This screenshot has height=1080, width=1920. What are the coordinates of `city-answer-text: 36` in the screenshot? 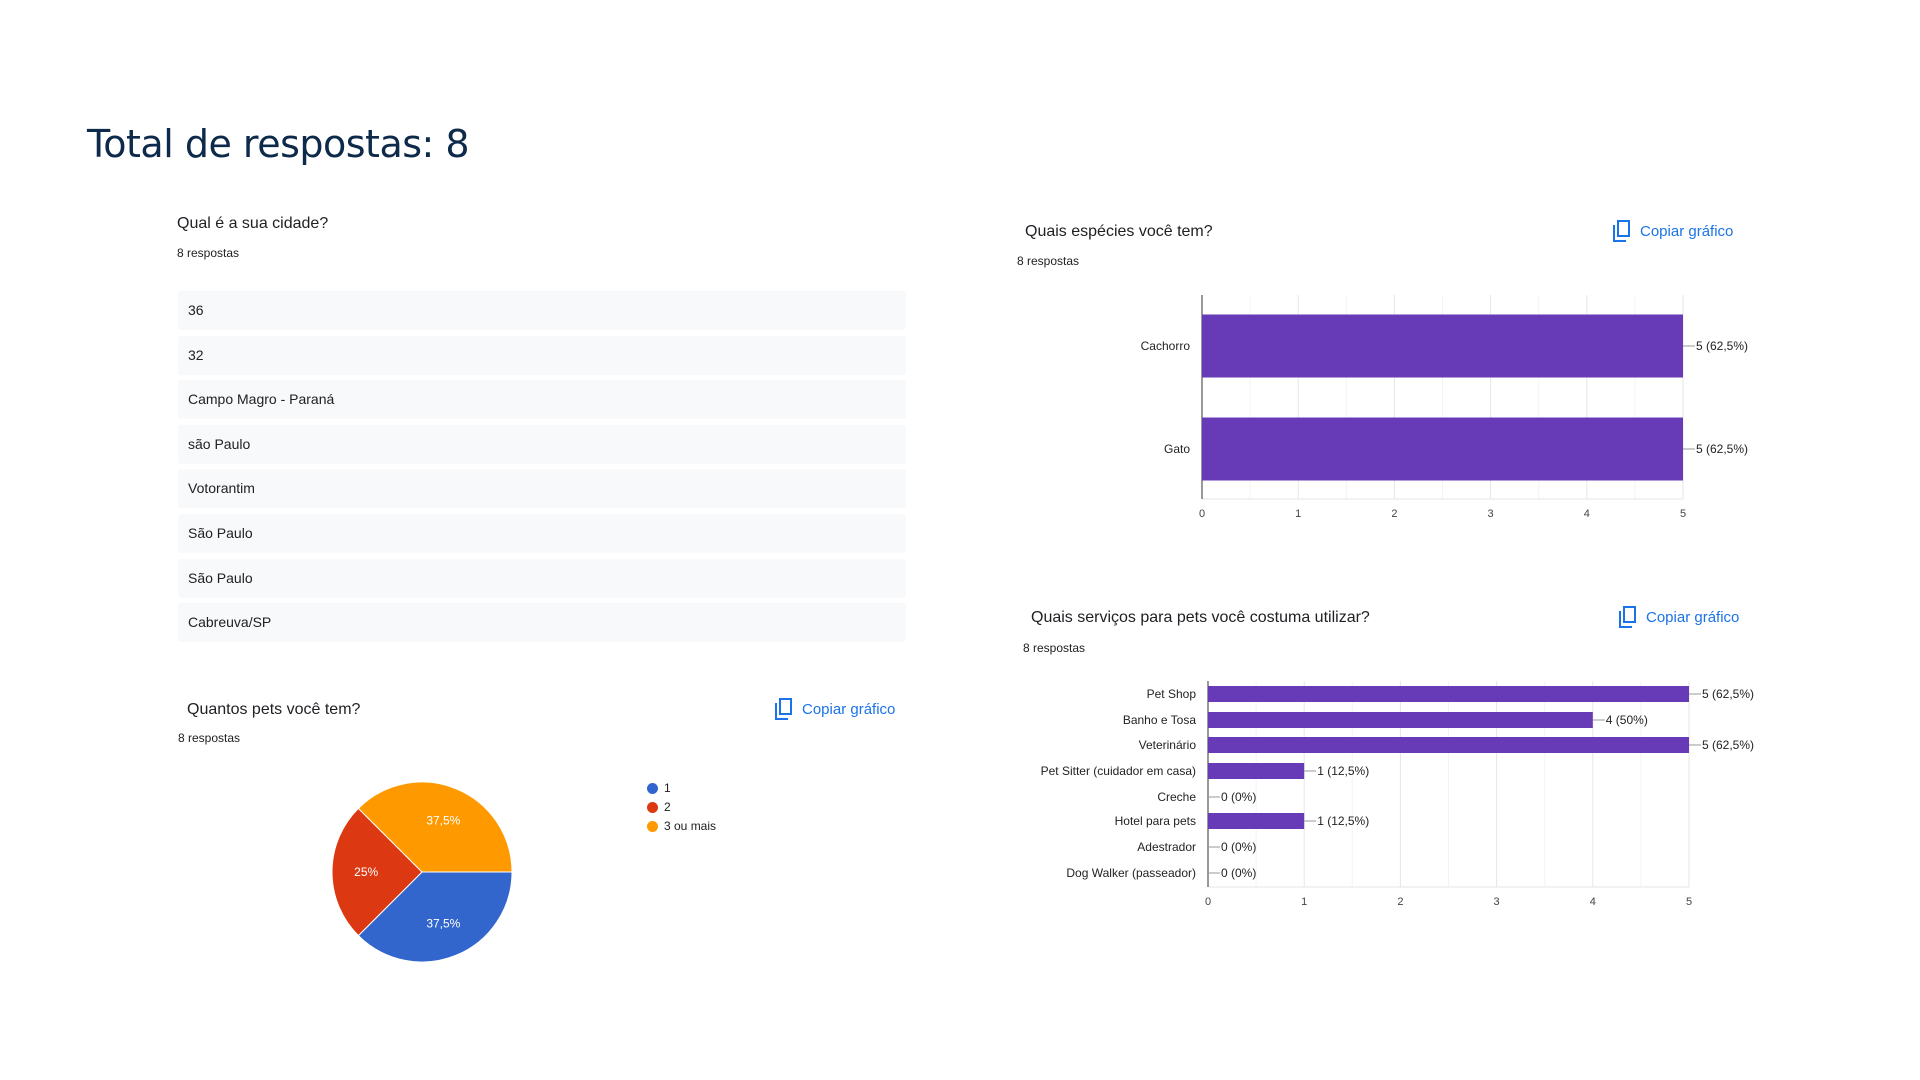 It's located at (196, 310).